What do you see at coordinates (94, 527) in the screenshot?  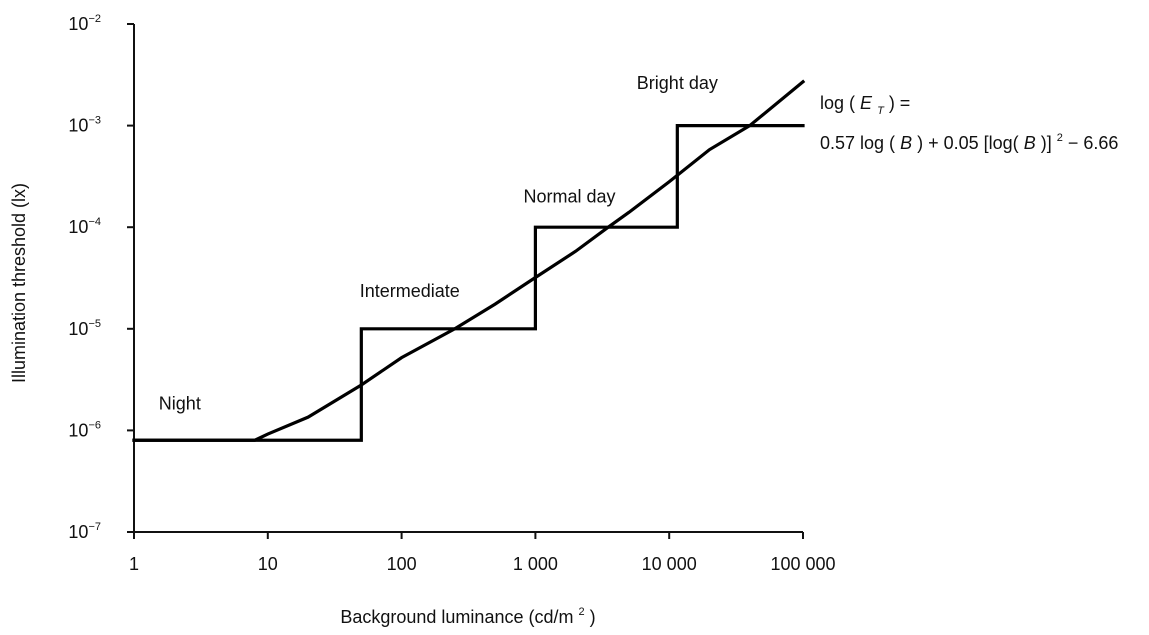 I see `y-tick-label-exponent: −7` at bounding box center [94, 527].